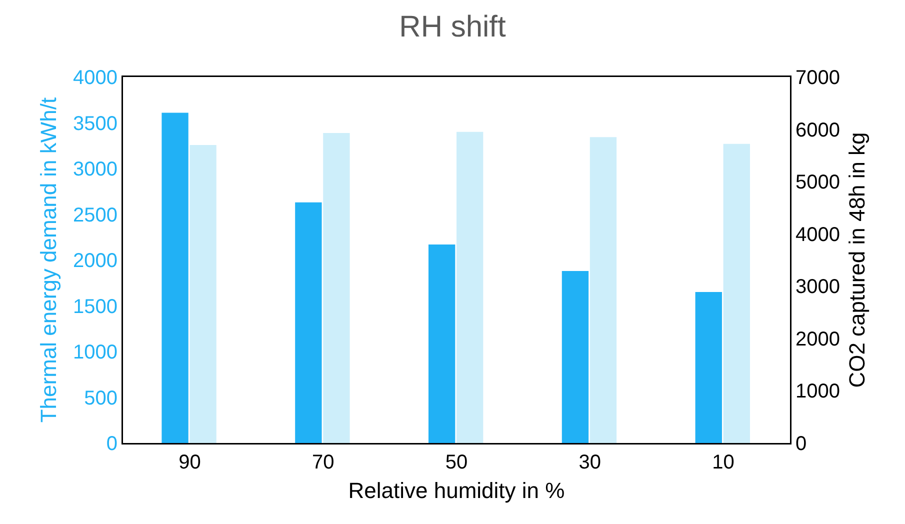 This screenshot has height=524, width=905. Describe the element at coordinates (95, 261) in the screenshot. I see `y-tick-label: 2000` at that location.